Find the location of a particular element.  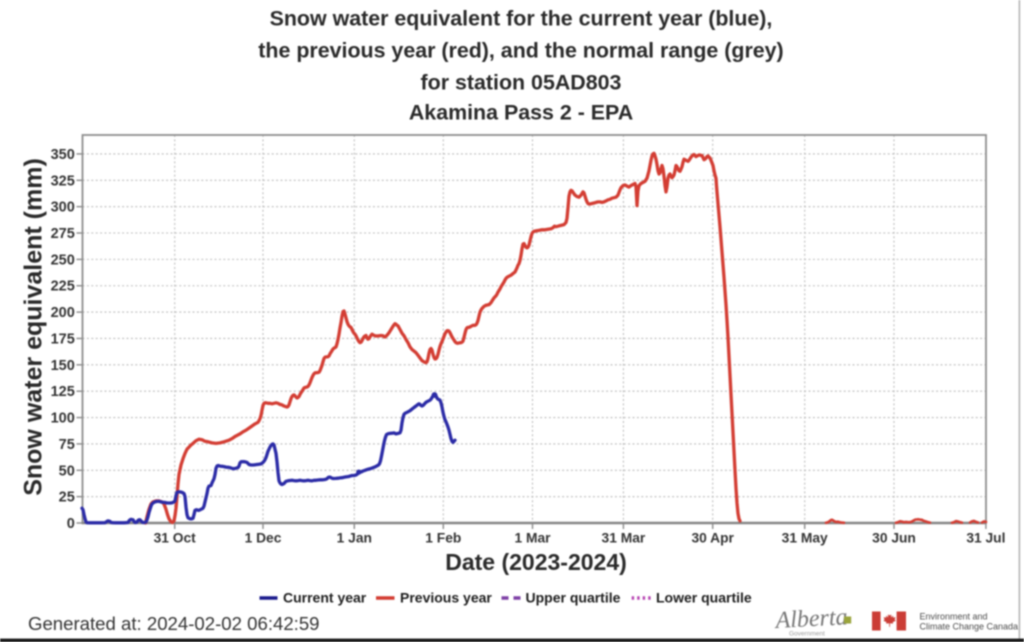

svg-text: 225 is located at coordinates (63, 287).